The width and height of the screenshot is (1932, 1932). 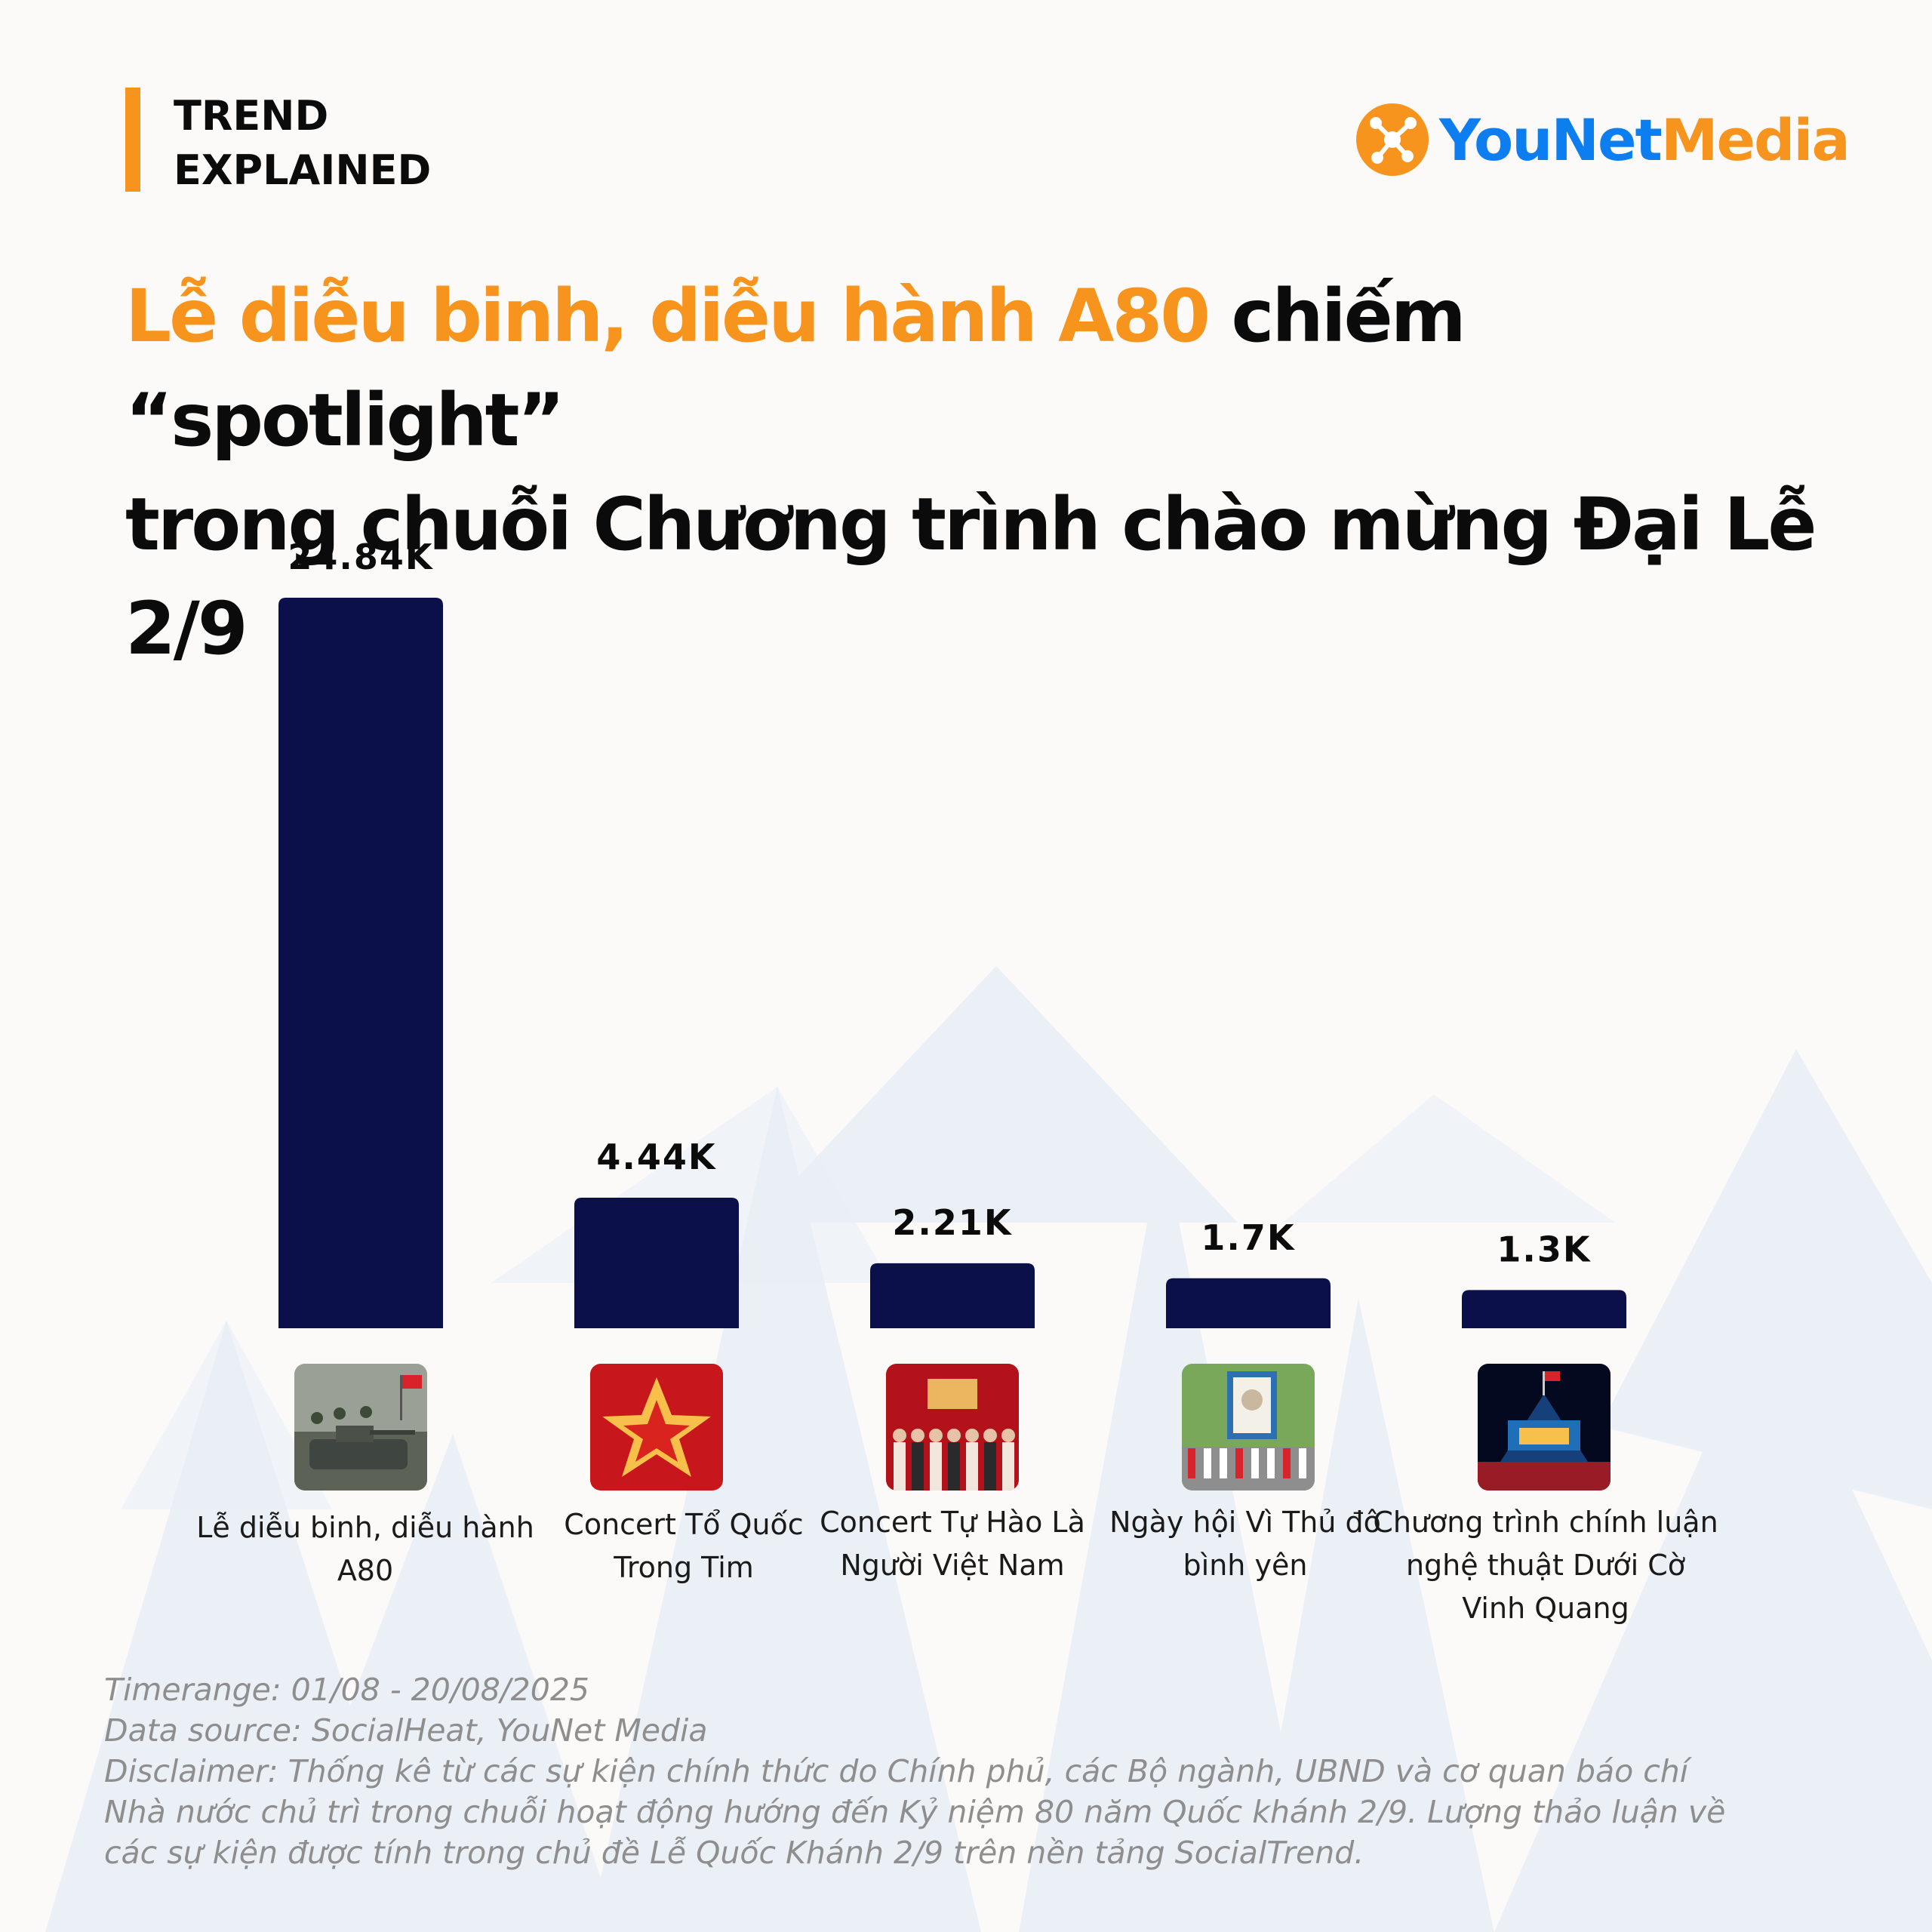 What do you see at coordinates (668, 316) in the screenshot?
I see `title-highlight: Lễ diễu binh, diễu hành A80` at bounding box center [668, 316].